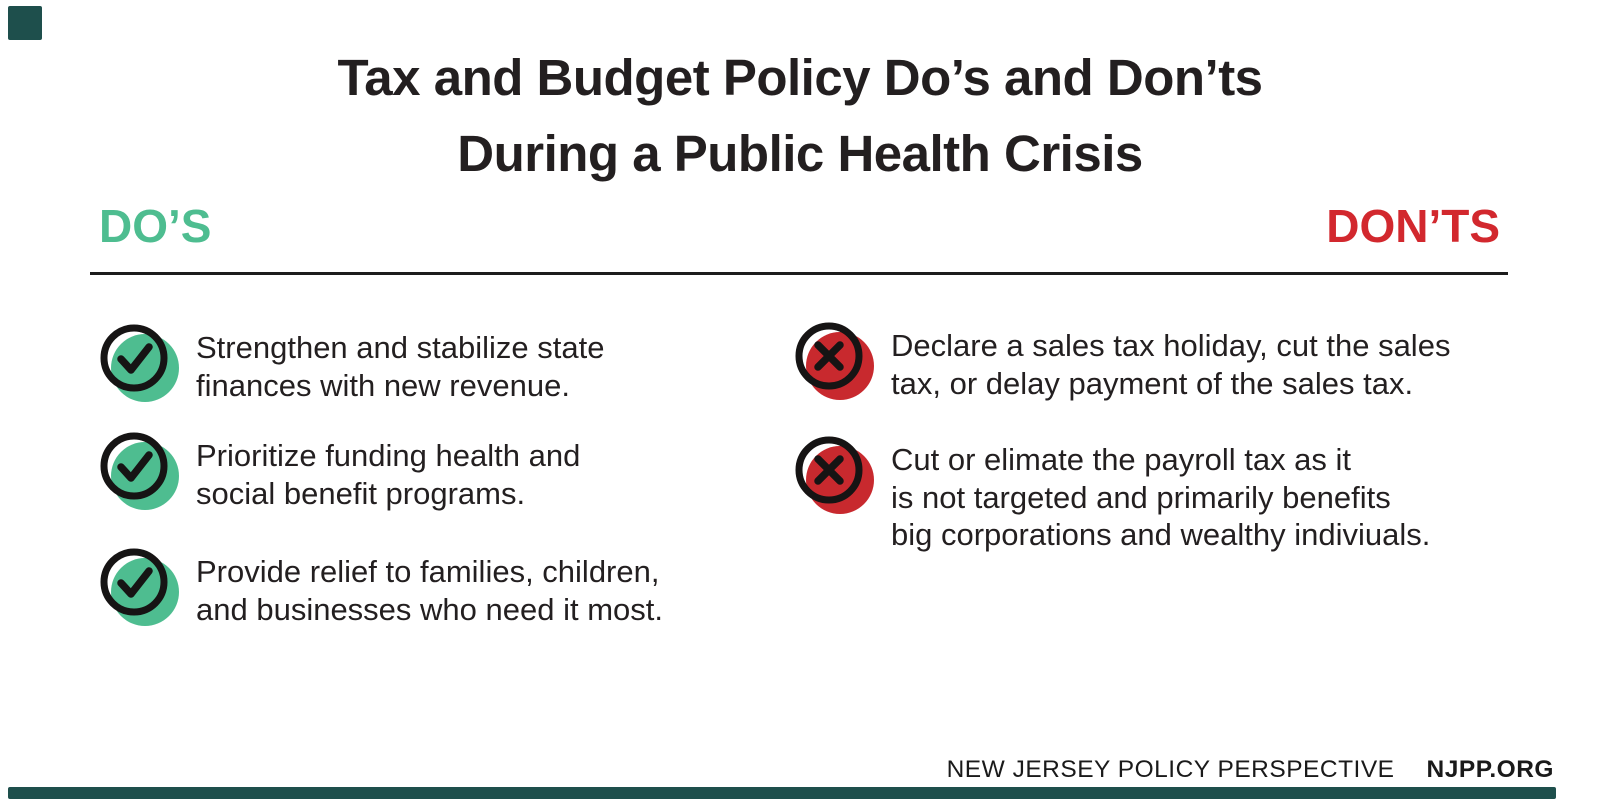 The height and width of the screenshot is (800, 1600). I want to click on footer: NEW JERSEY POLICY PERSPECTIVE NJPP.ORG, so click(1250, 770).